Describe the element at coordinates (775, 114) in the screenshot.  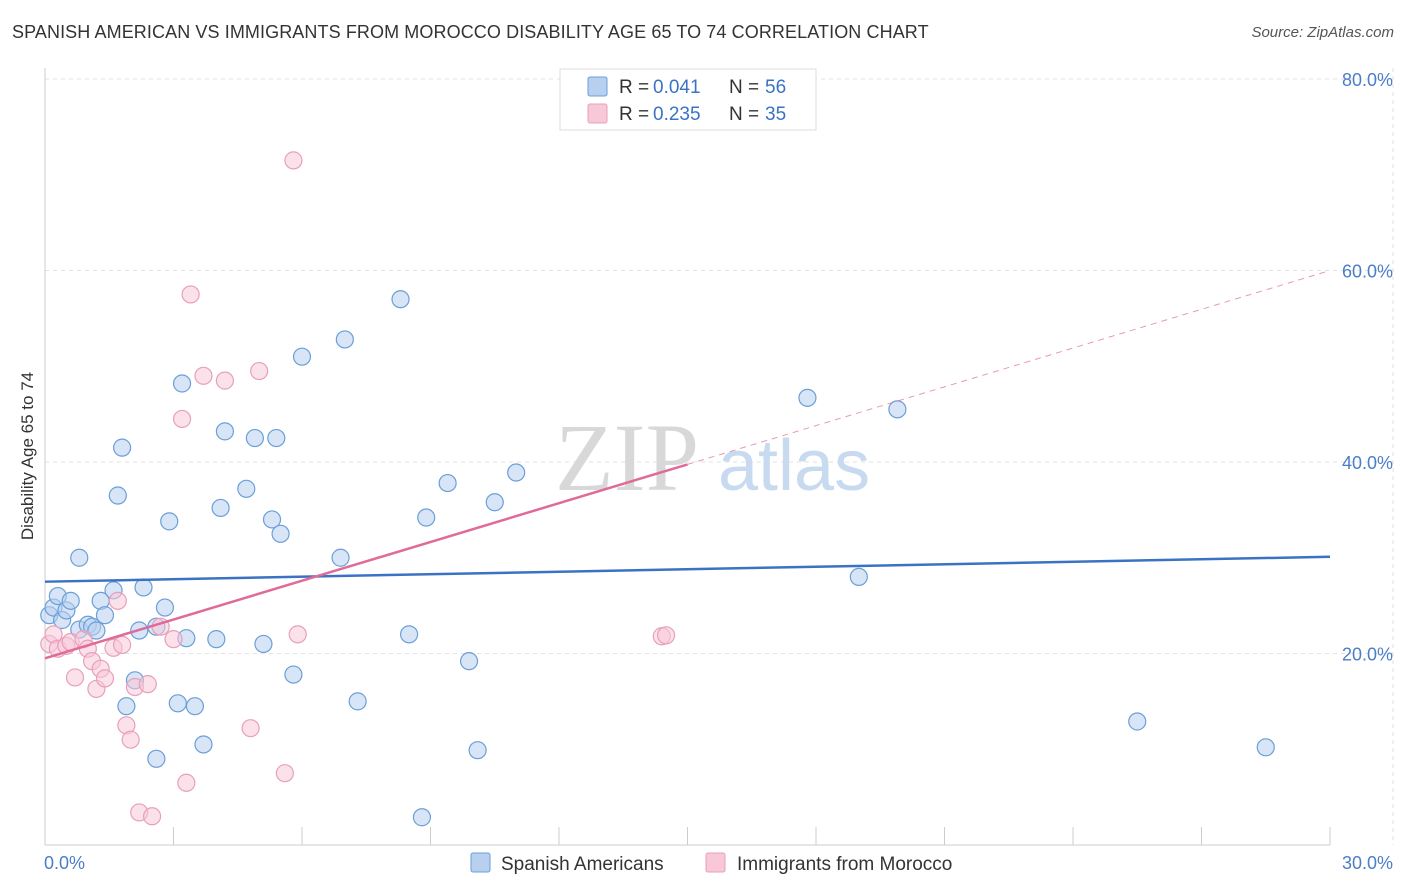
I see `legend-n-value-1: 35` at that location.